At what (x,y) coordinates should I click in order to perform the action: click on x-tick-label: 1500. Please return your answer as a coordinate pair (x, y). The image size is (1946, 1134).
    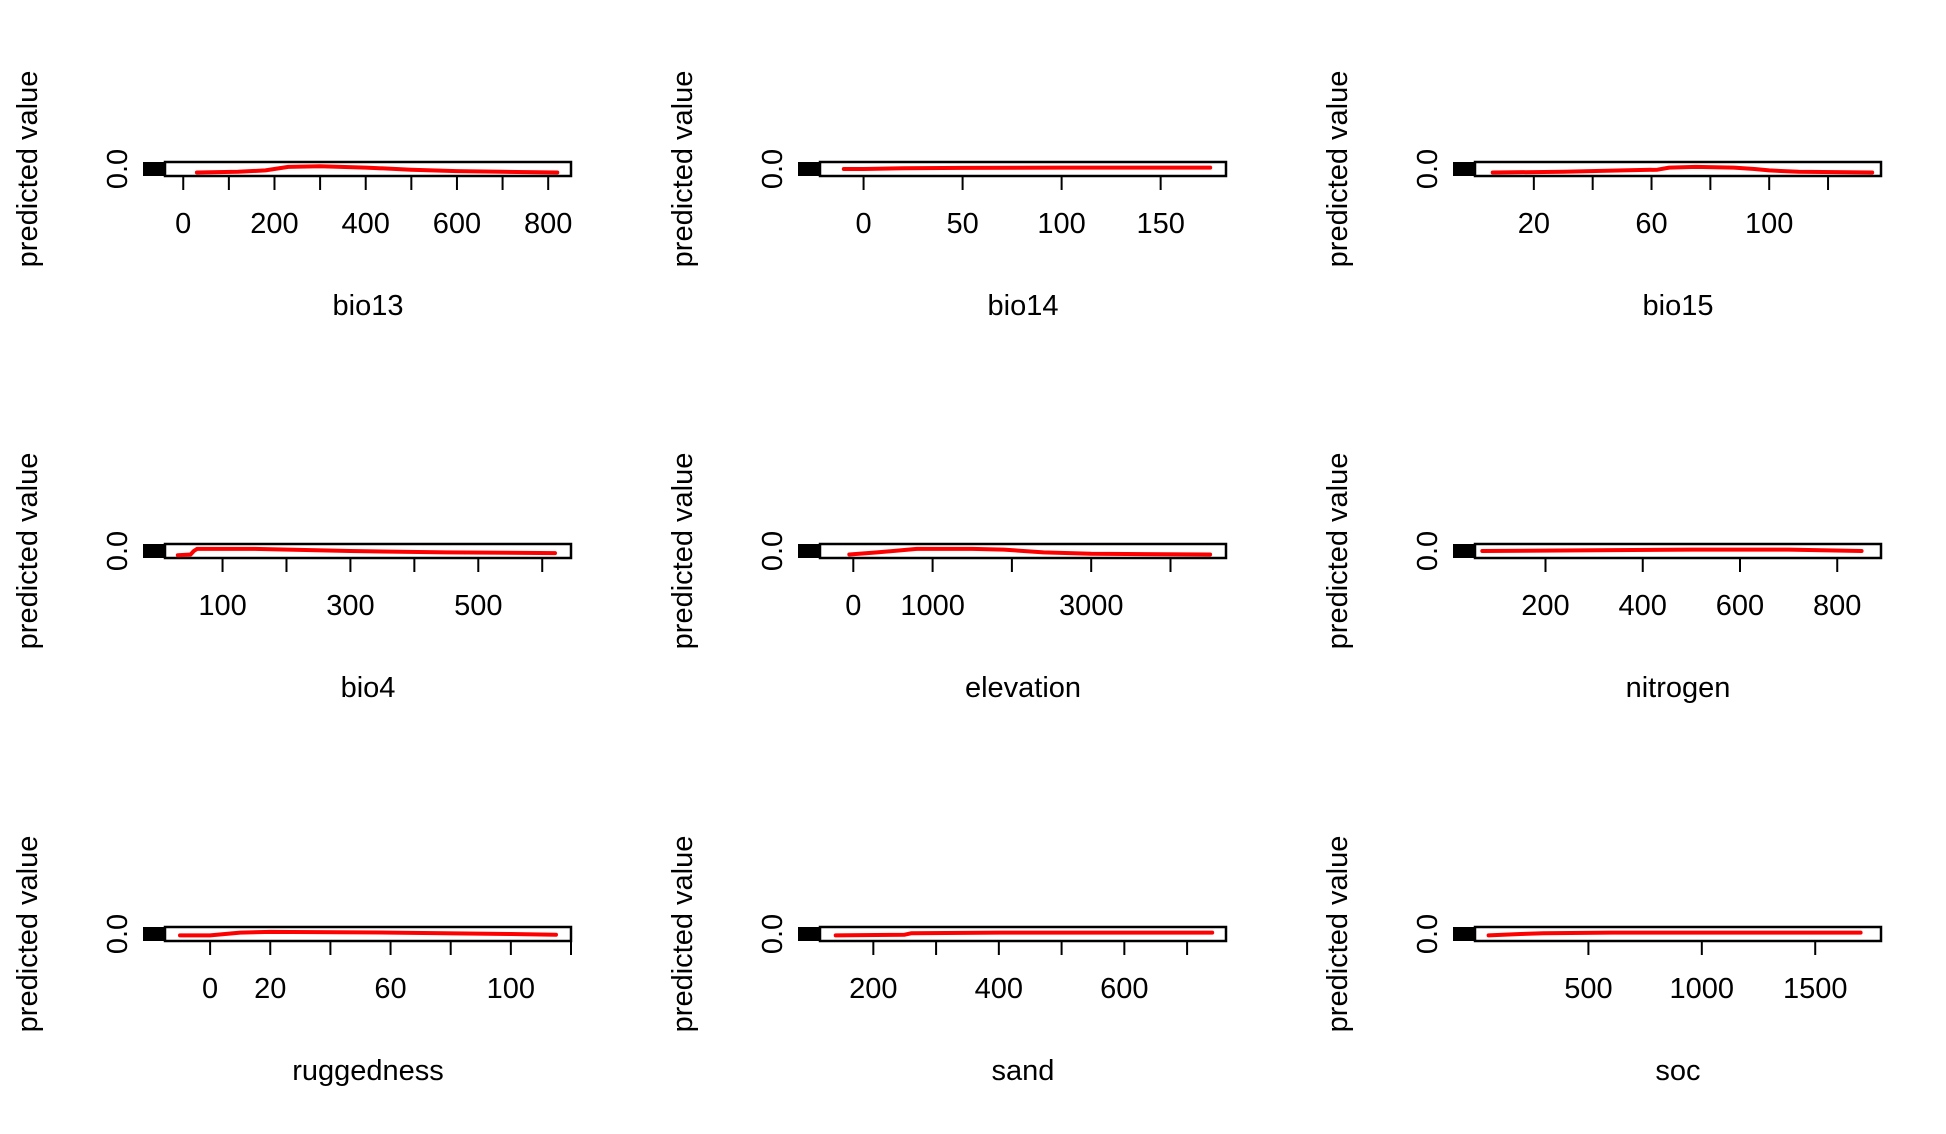
    Looking at the image, I should click on (1815, 989).